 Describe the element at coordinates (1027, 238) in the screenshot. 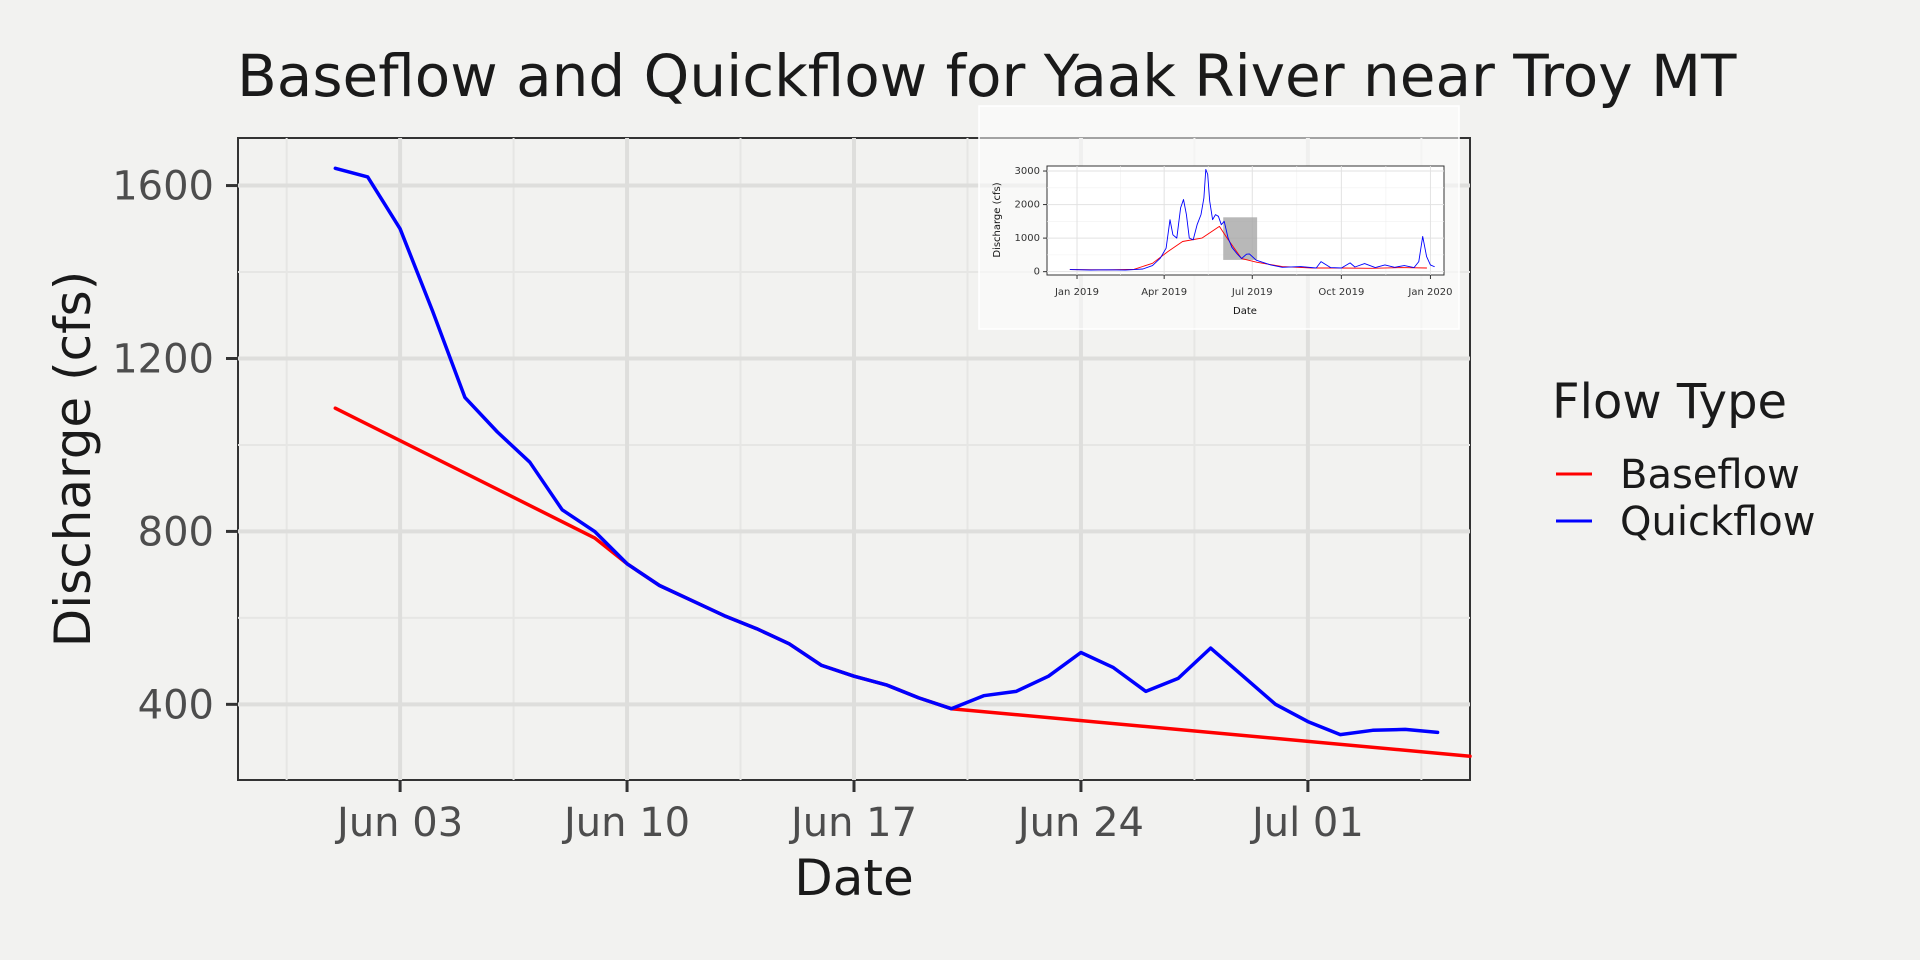

I see `y-tick-label: 1000` at that location.